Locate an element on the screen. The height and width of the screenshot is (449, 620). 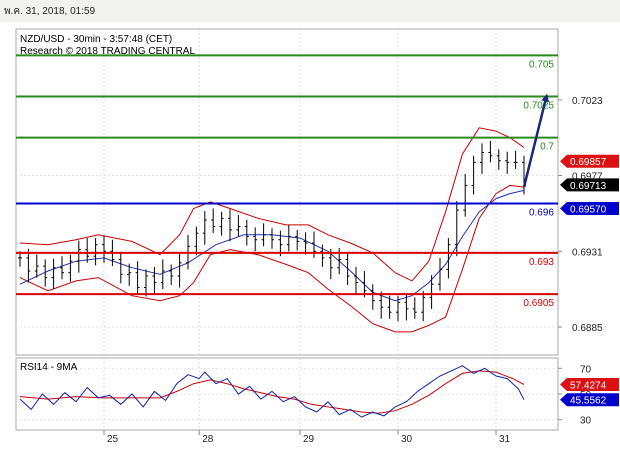
price-tag-label: 0.69713 is located at coordinates (588, 186).